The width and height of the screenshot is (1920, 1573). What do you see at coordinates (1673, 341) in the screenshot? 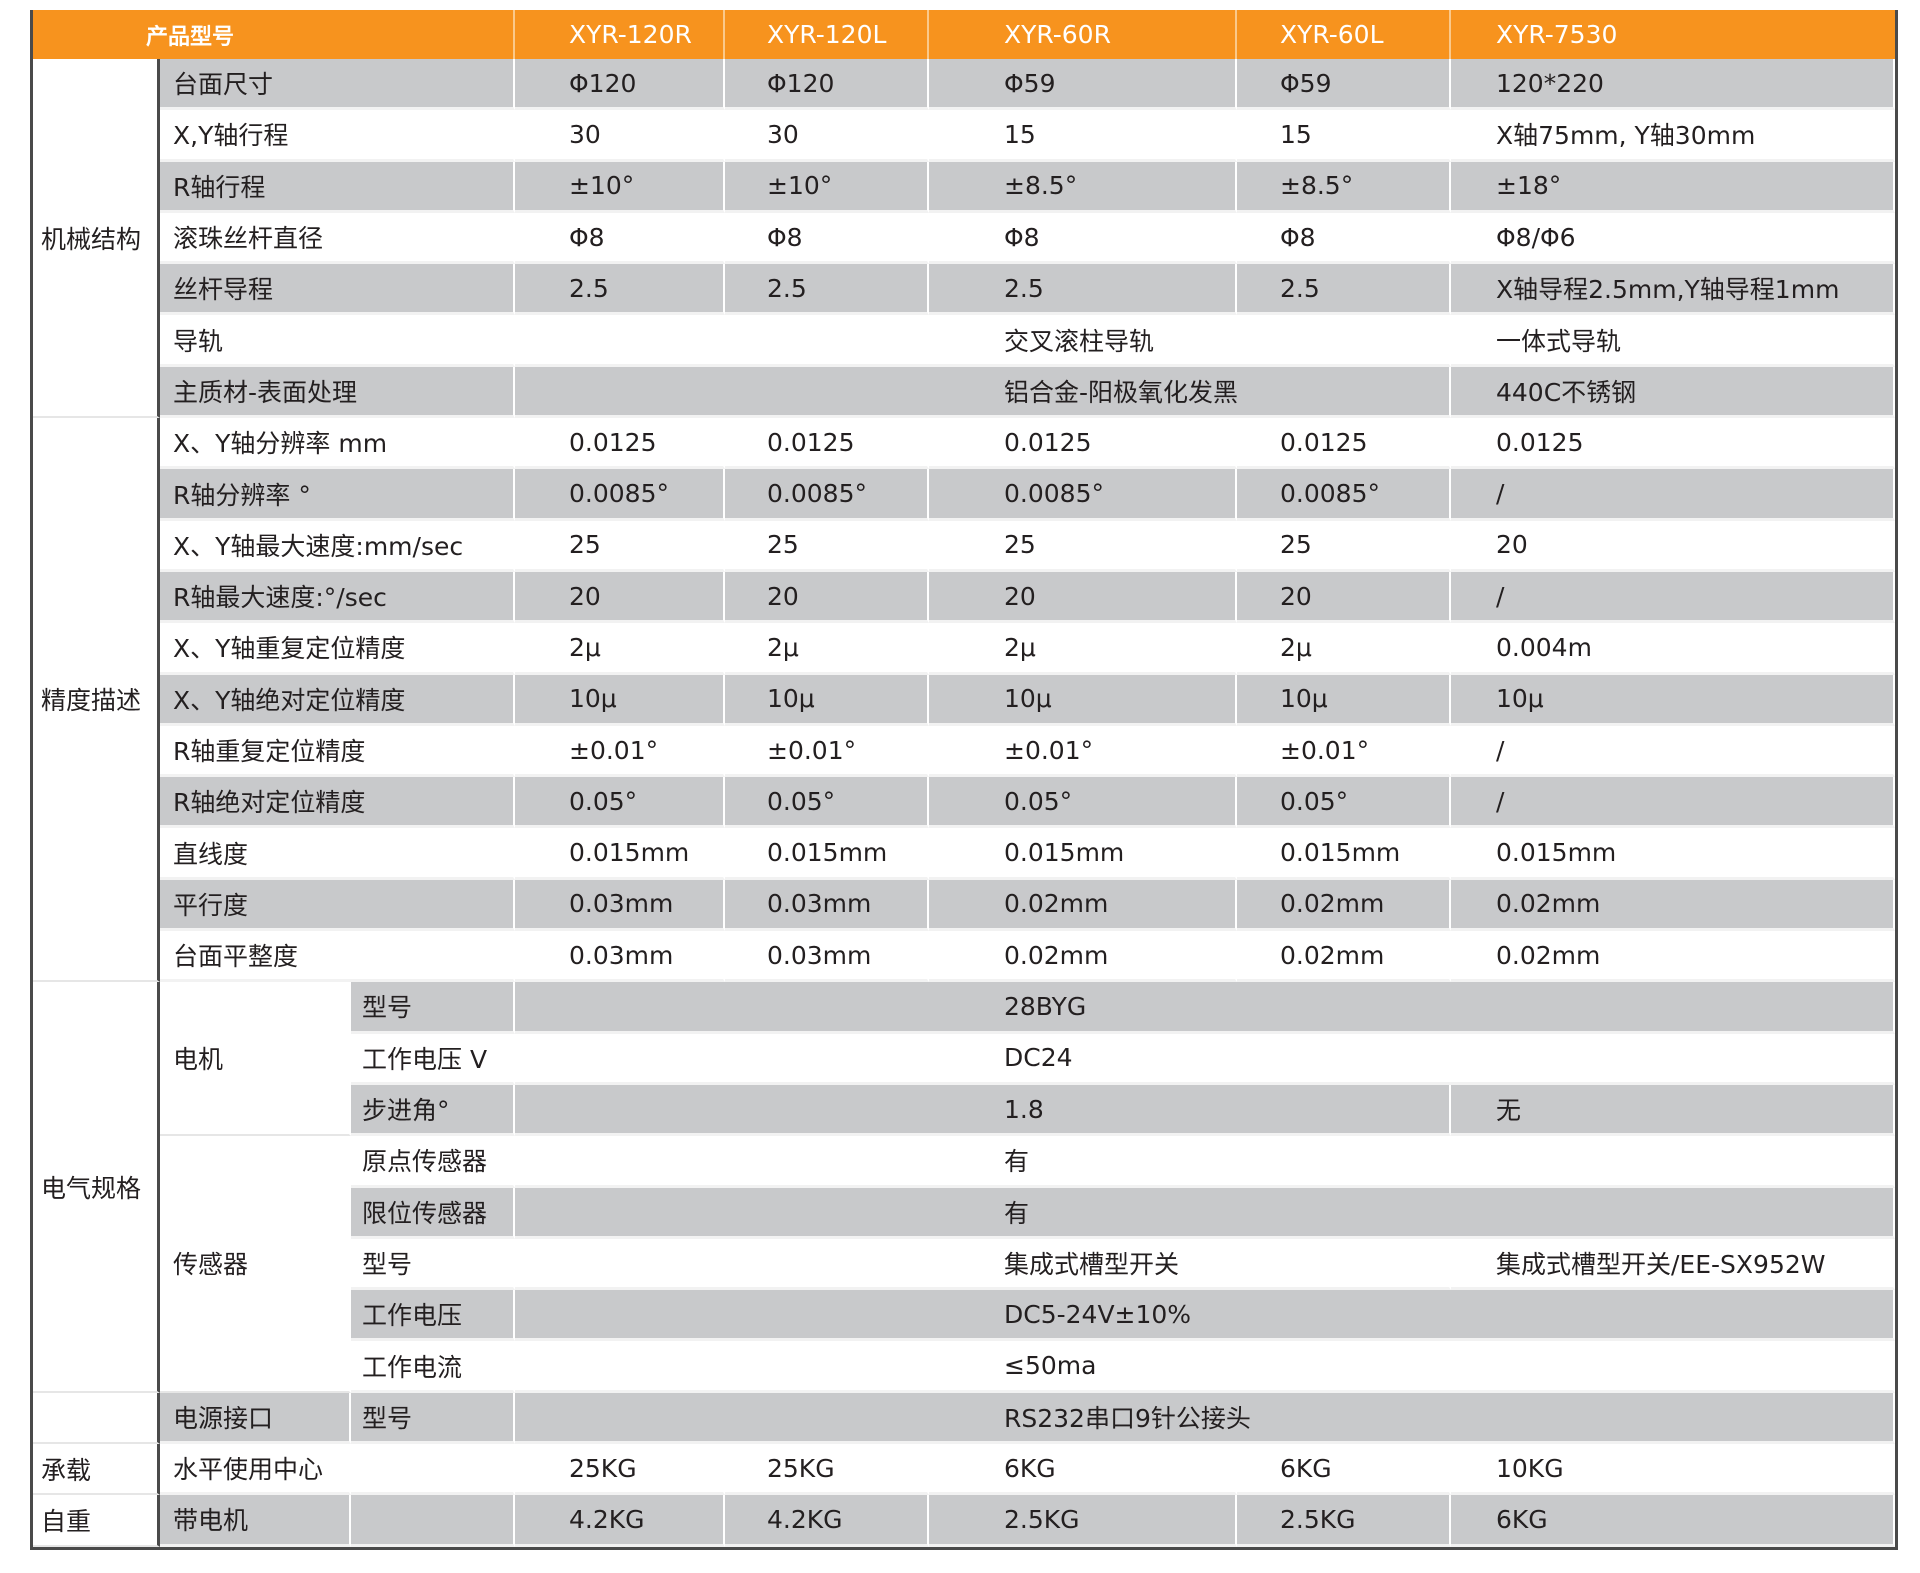
I see `value-cell: 一体式导轨` at bounding box center [1673, 341].